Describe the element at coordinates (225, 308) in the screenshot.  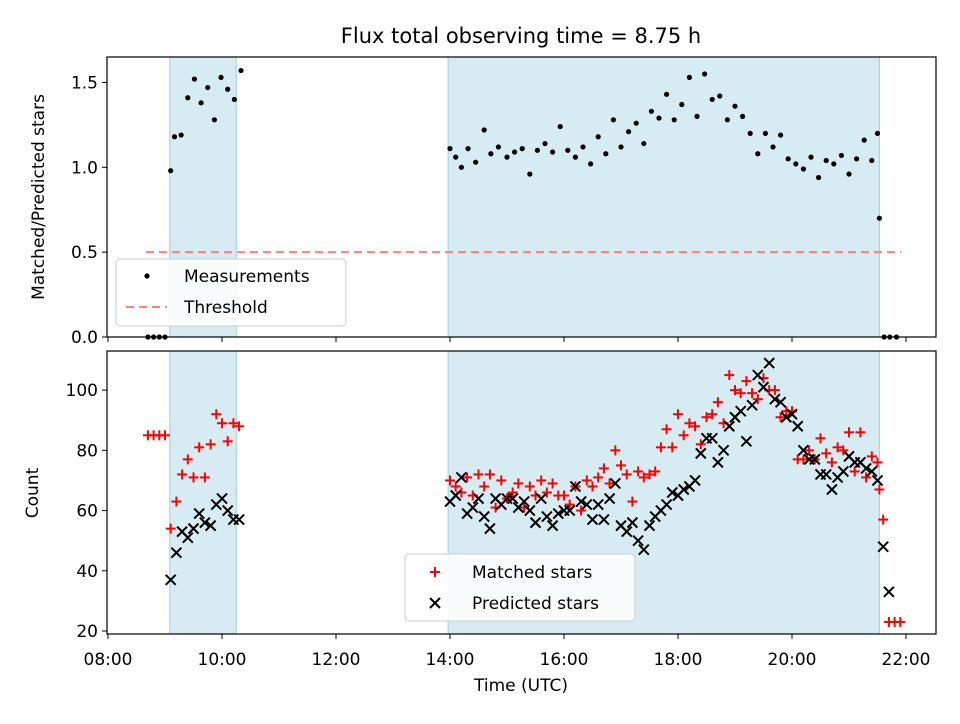
I see `legend-threshold-label: Threshold` at that location.